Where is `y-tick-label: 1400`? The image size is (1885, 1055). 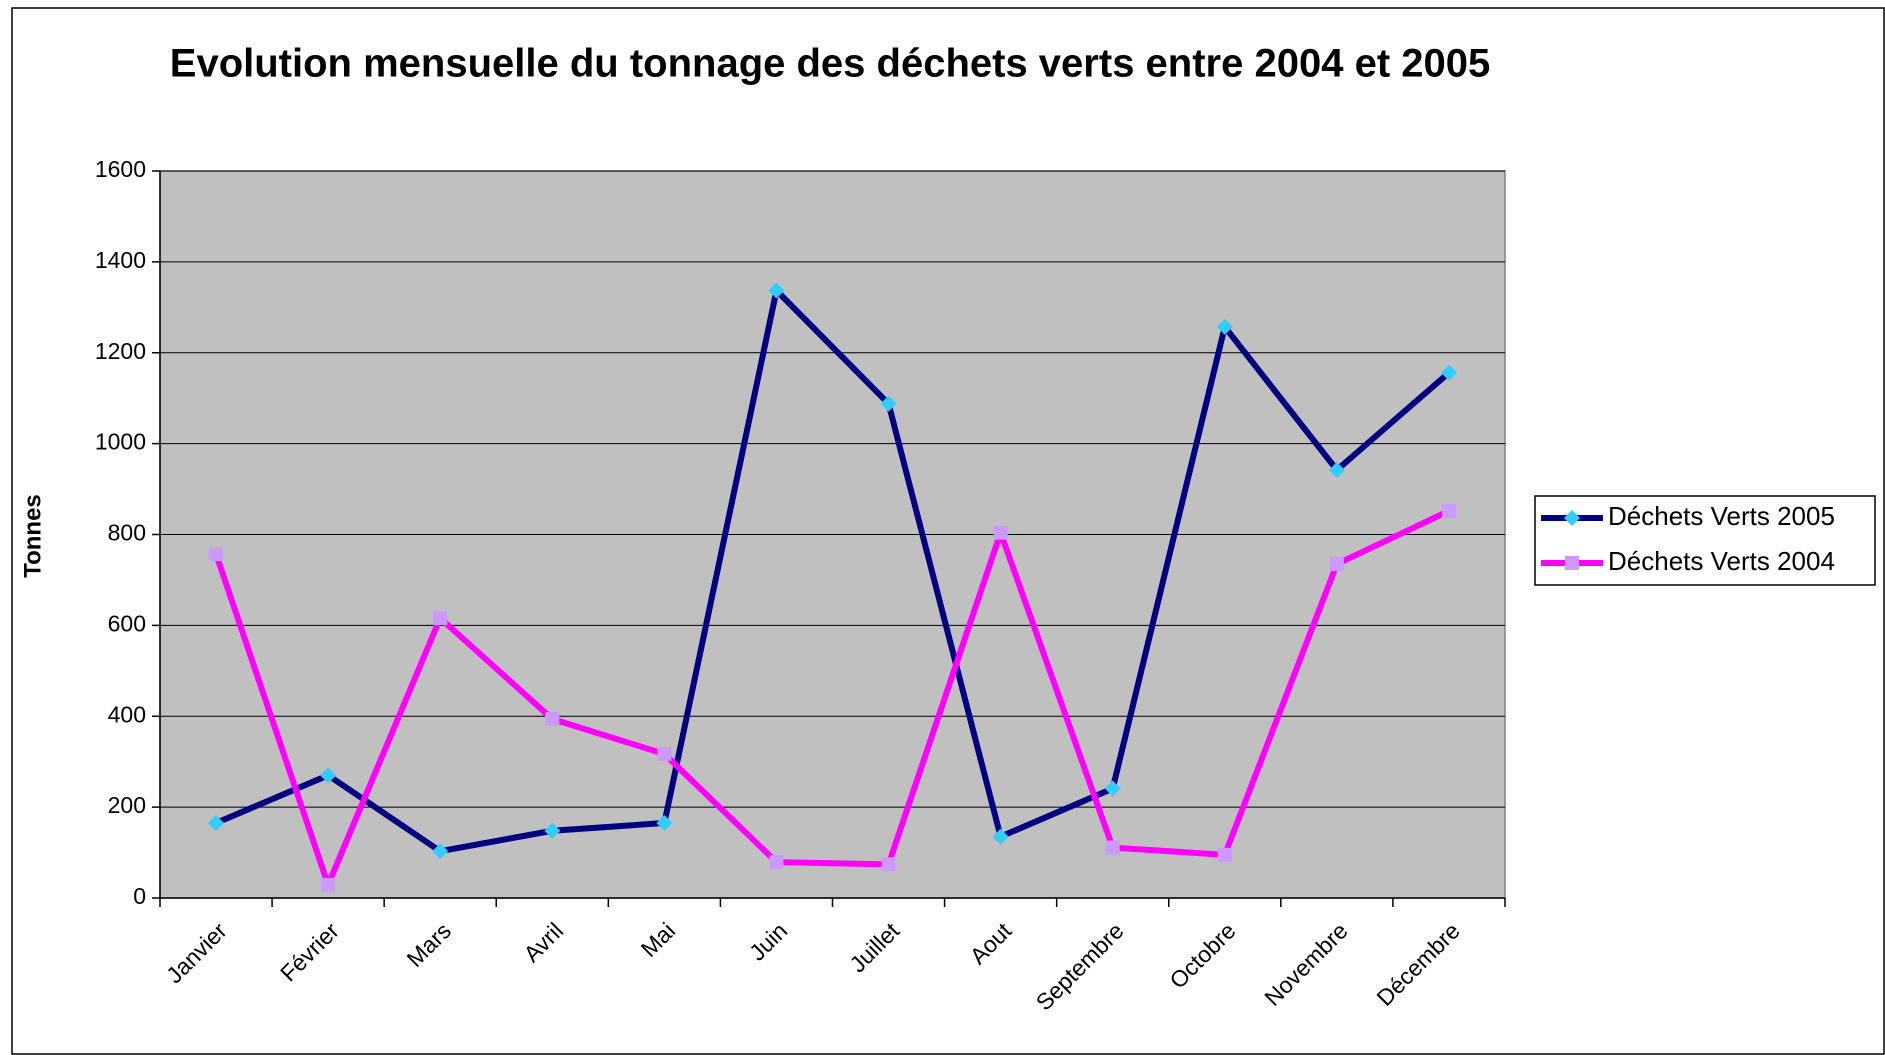
y-tick-label: 1400 is located at coordinates (120, 260).